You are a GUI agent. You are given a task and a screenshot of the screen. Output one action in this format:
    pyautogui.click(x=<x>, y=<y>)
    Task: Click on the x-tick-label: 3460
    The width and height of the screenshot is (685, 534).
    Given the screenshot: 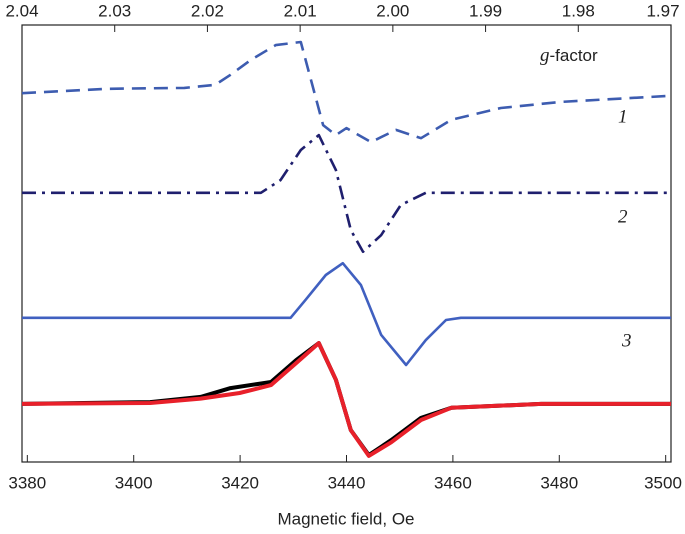 What is the action you would take?
    pyautogui.click(x=453, y=482)
    